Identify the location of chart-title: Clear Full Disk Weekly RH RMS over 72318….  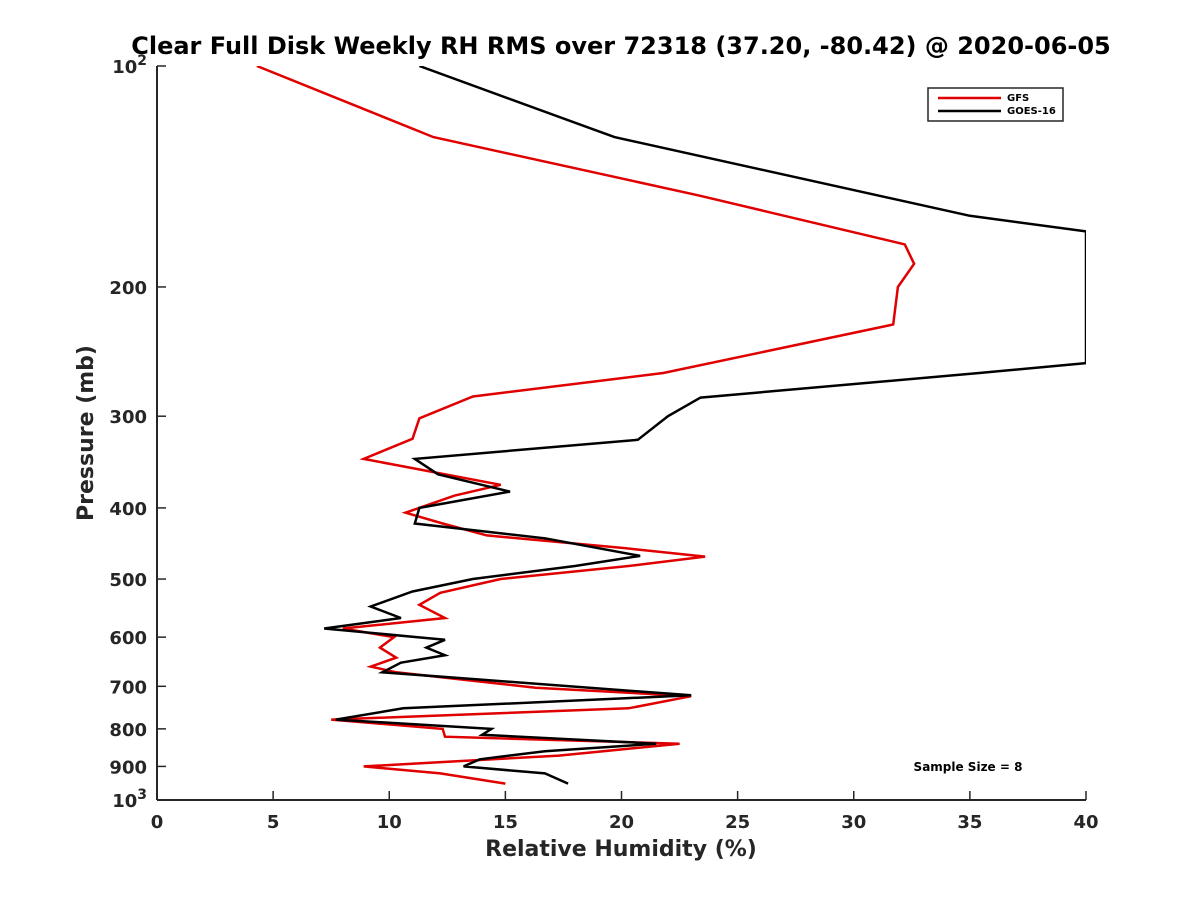
(621, 46).